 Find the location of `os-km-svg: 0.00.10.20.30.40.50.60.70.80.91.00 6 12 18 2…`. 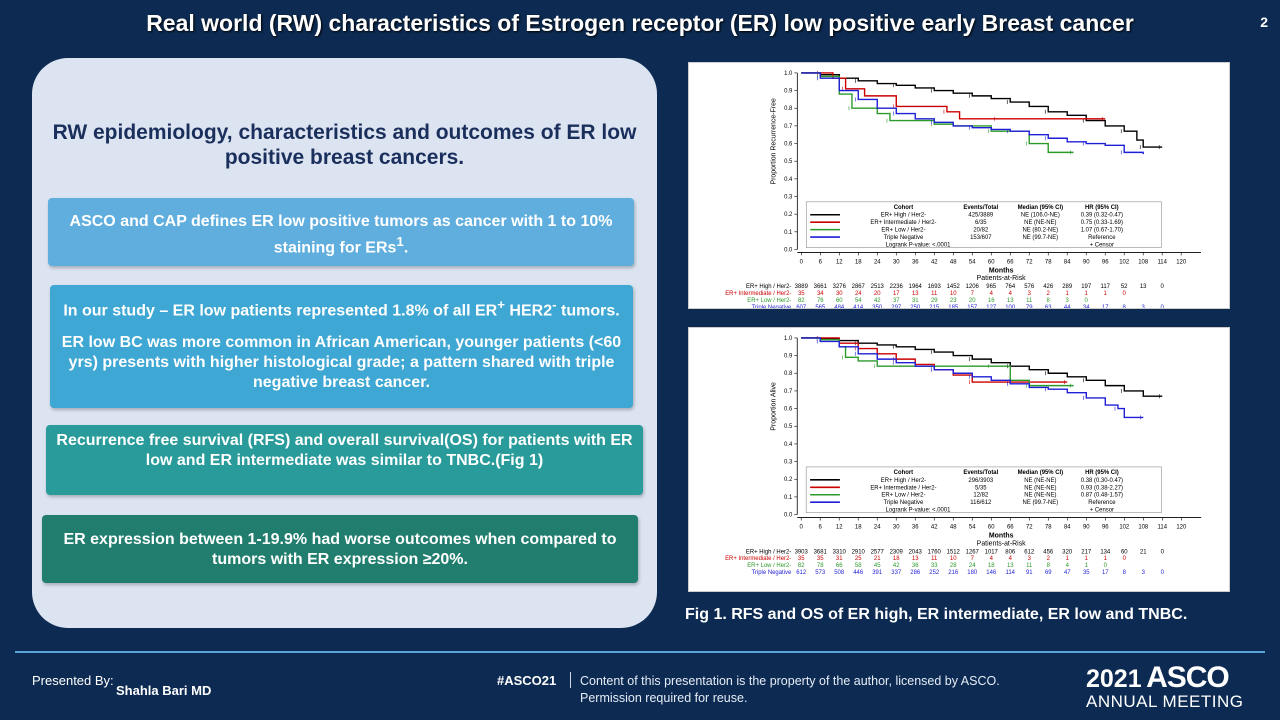

os-km-svg: 0.00.10.20.30.40.50.60.70.80.91.00 6 12 18 2… is located at coordinates (963, 456).